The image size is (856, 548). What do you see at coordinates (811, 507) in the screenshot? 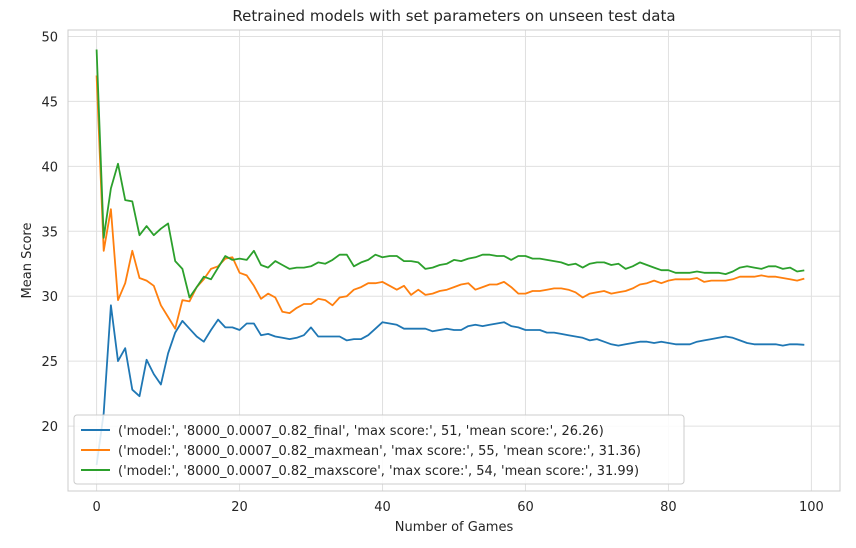
I see `x-tick-label: 100` at bounding box center [811, 507].